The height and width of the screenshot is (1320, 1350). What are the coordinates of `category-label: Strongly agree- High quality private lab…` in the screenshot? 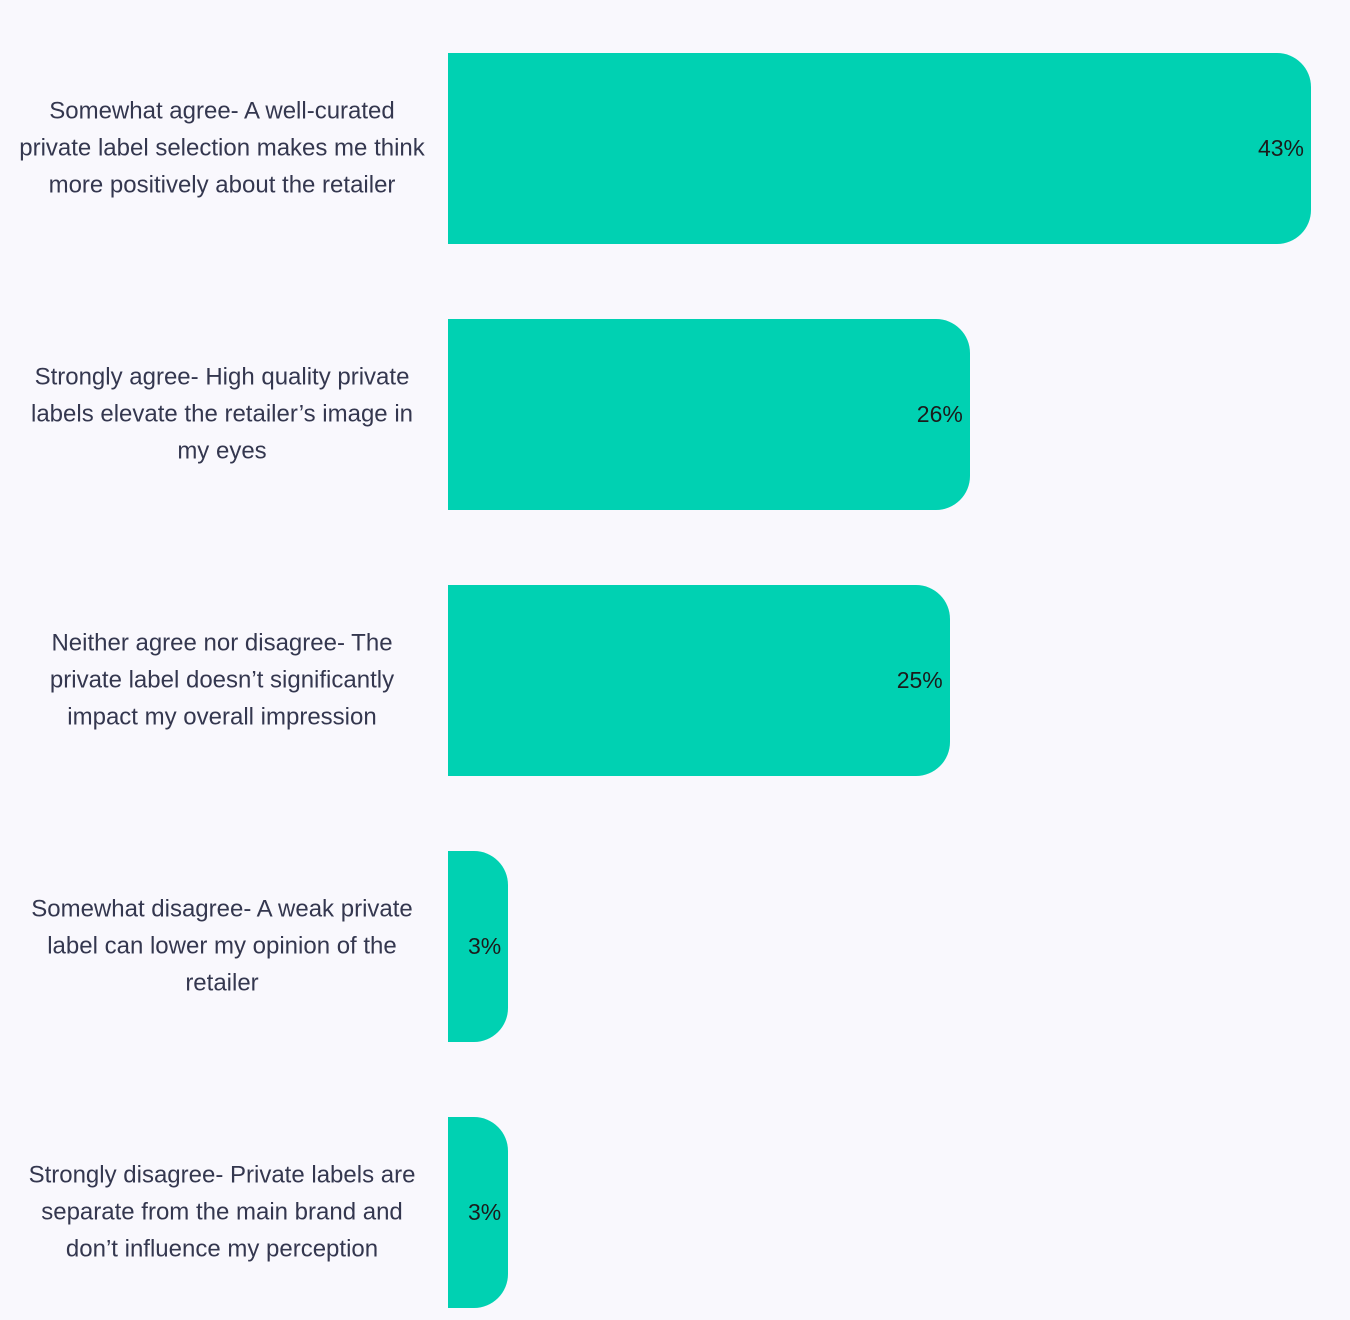 It's located at (222, 414).